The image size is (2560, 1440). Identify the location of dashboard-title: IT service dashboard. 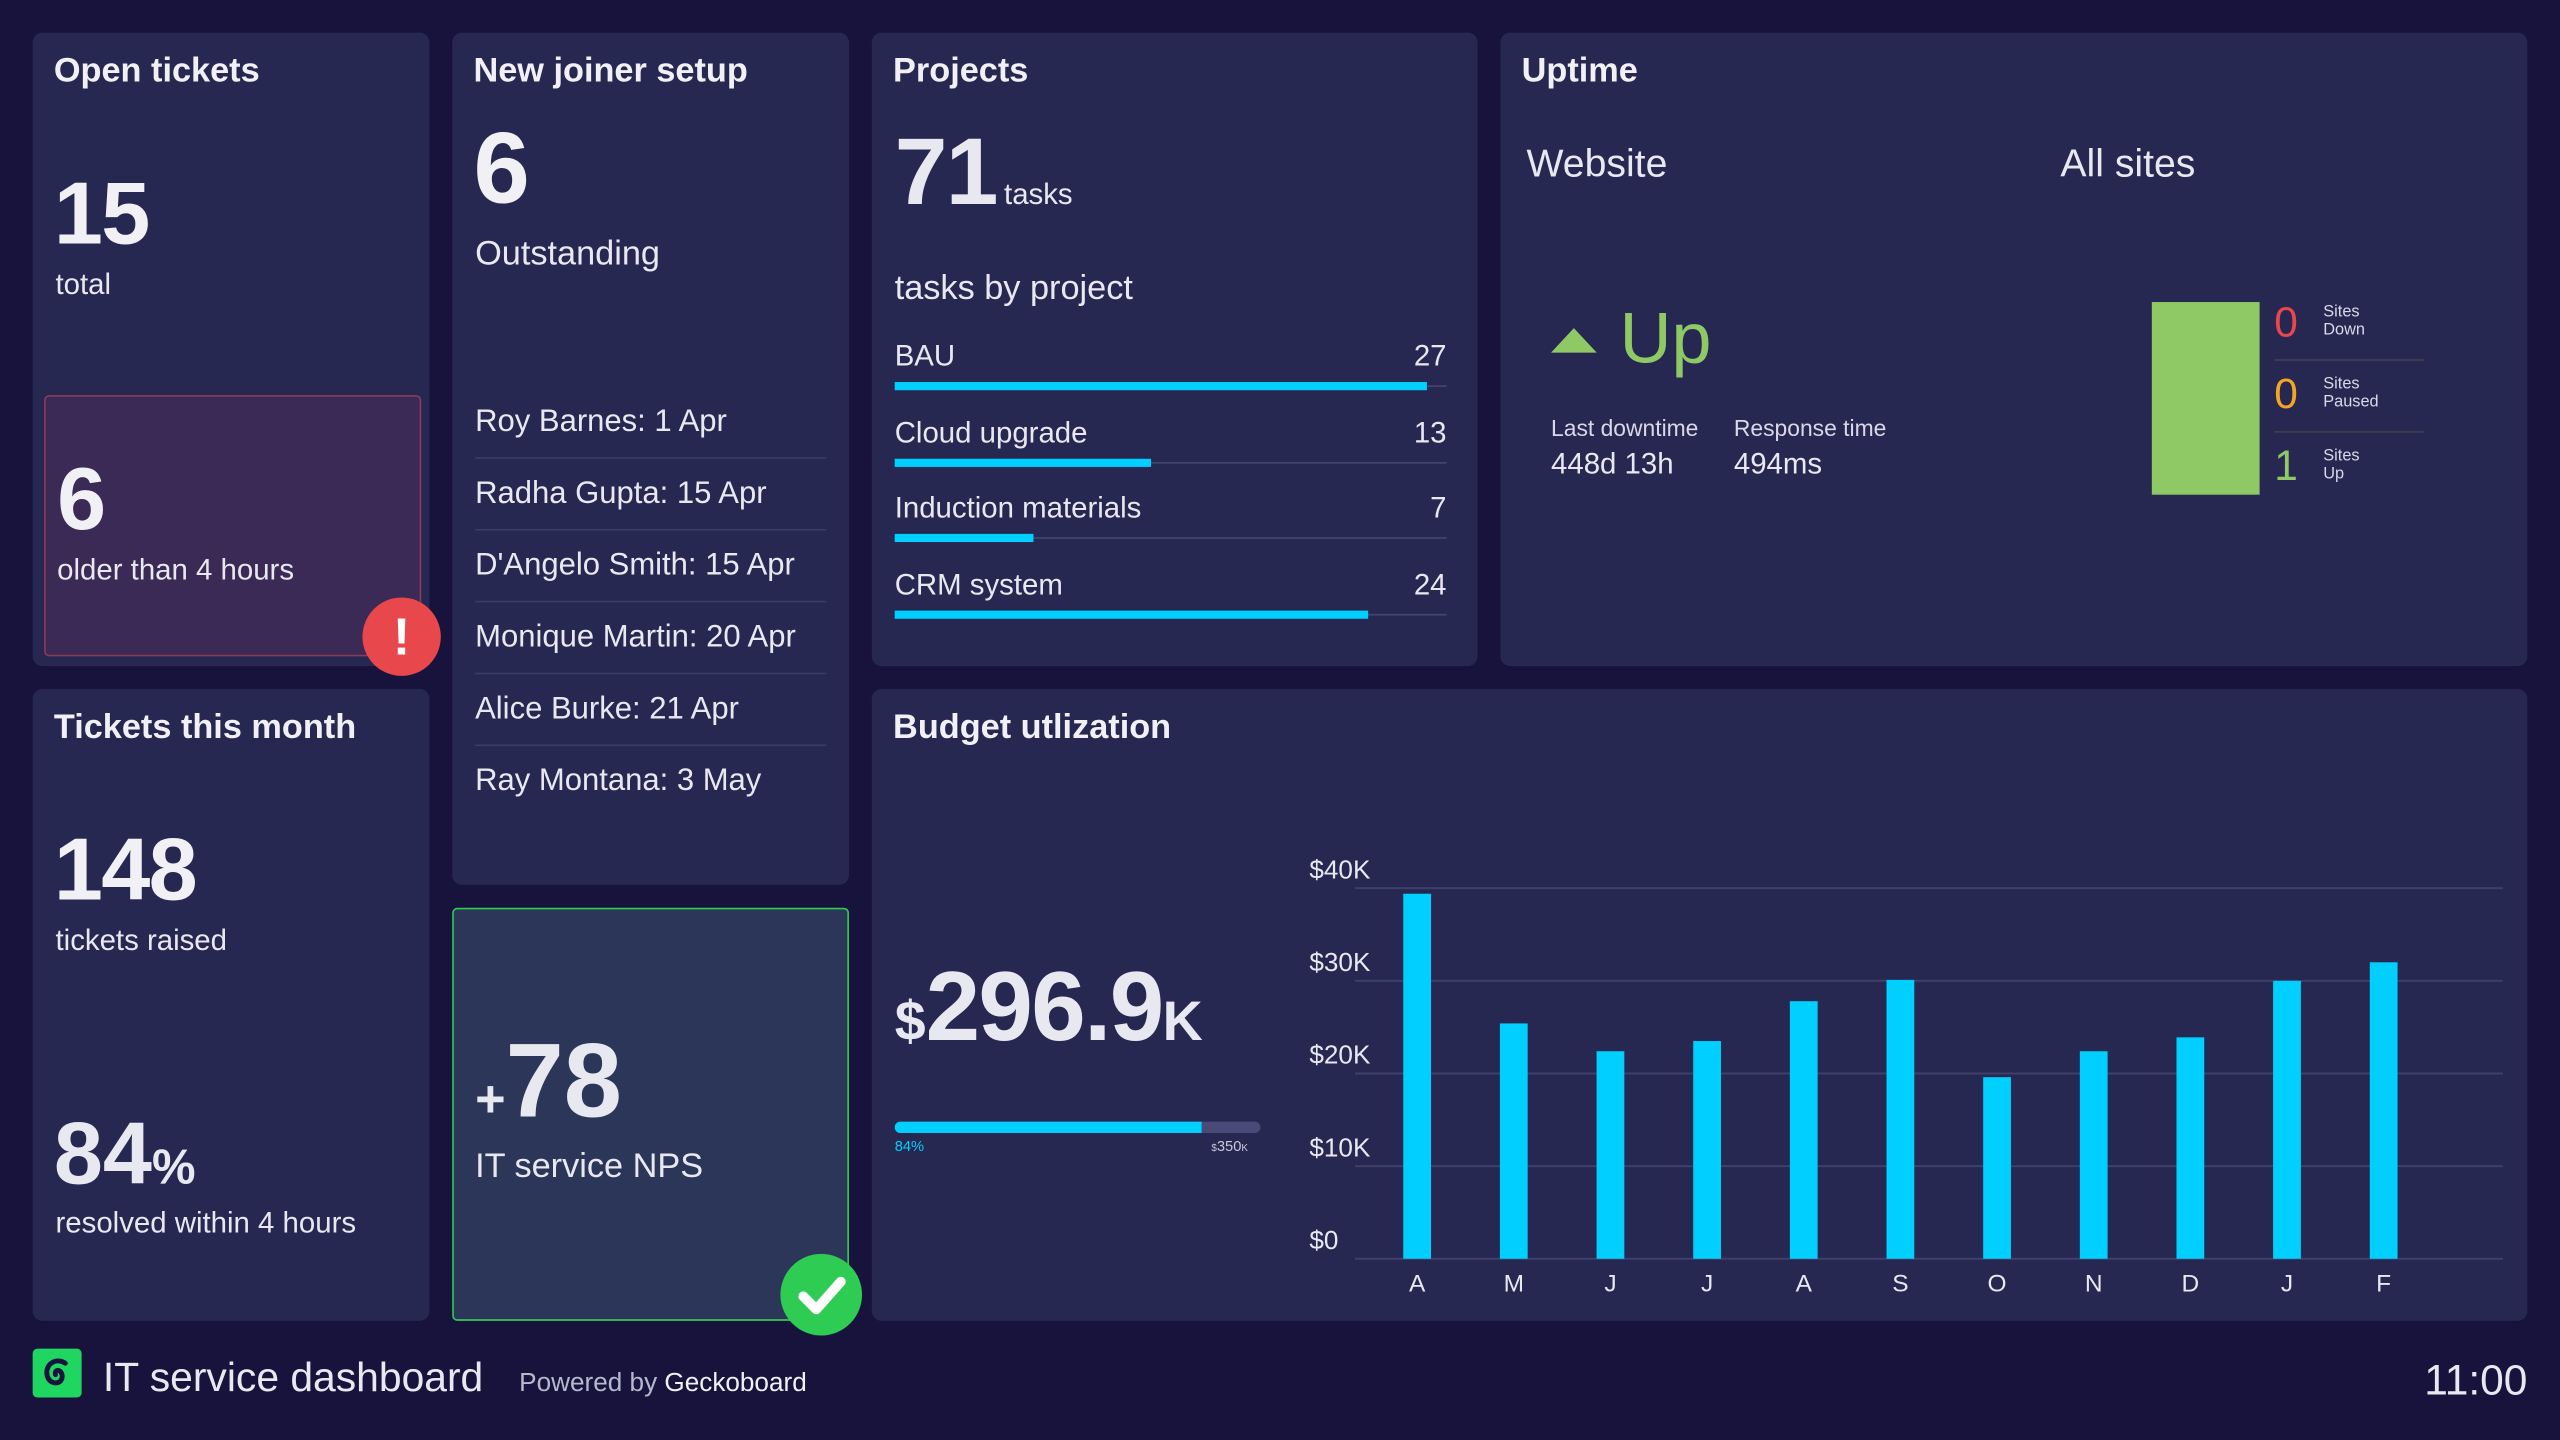
(293, 1378).